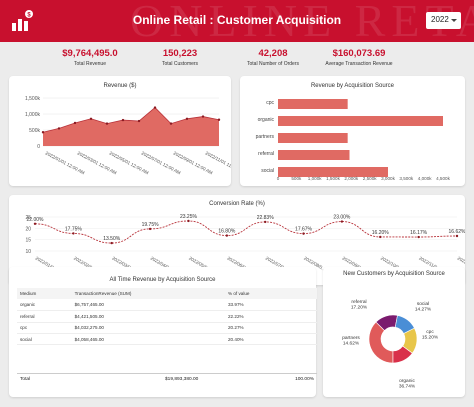  I want to click on kpi-label: Total Number of Orders, so click(273, 64).